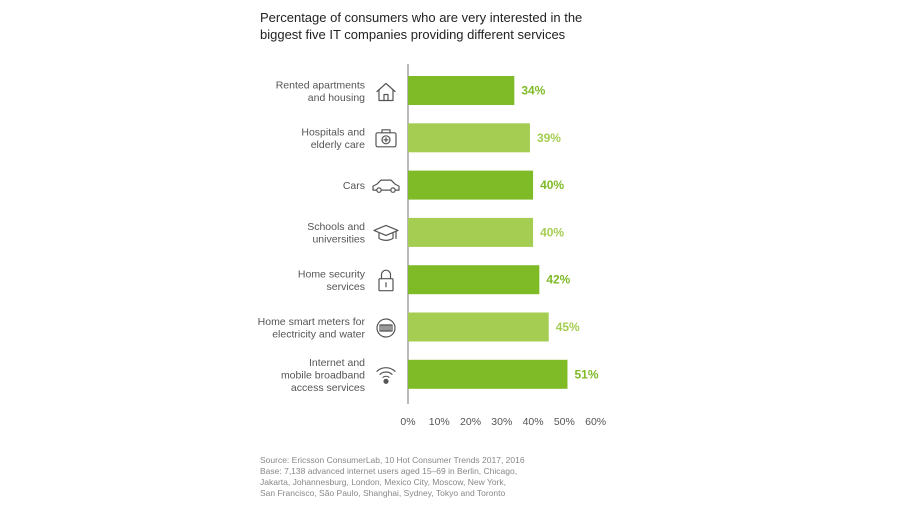  Describe the element at coordinates (533, 422) in the screenshot. I see `x-tick-label: 40%` at that location.